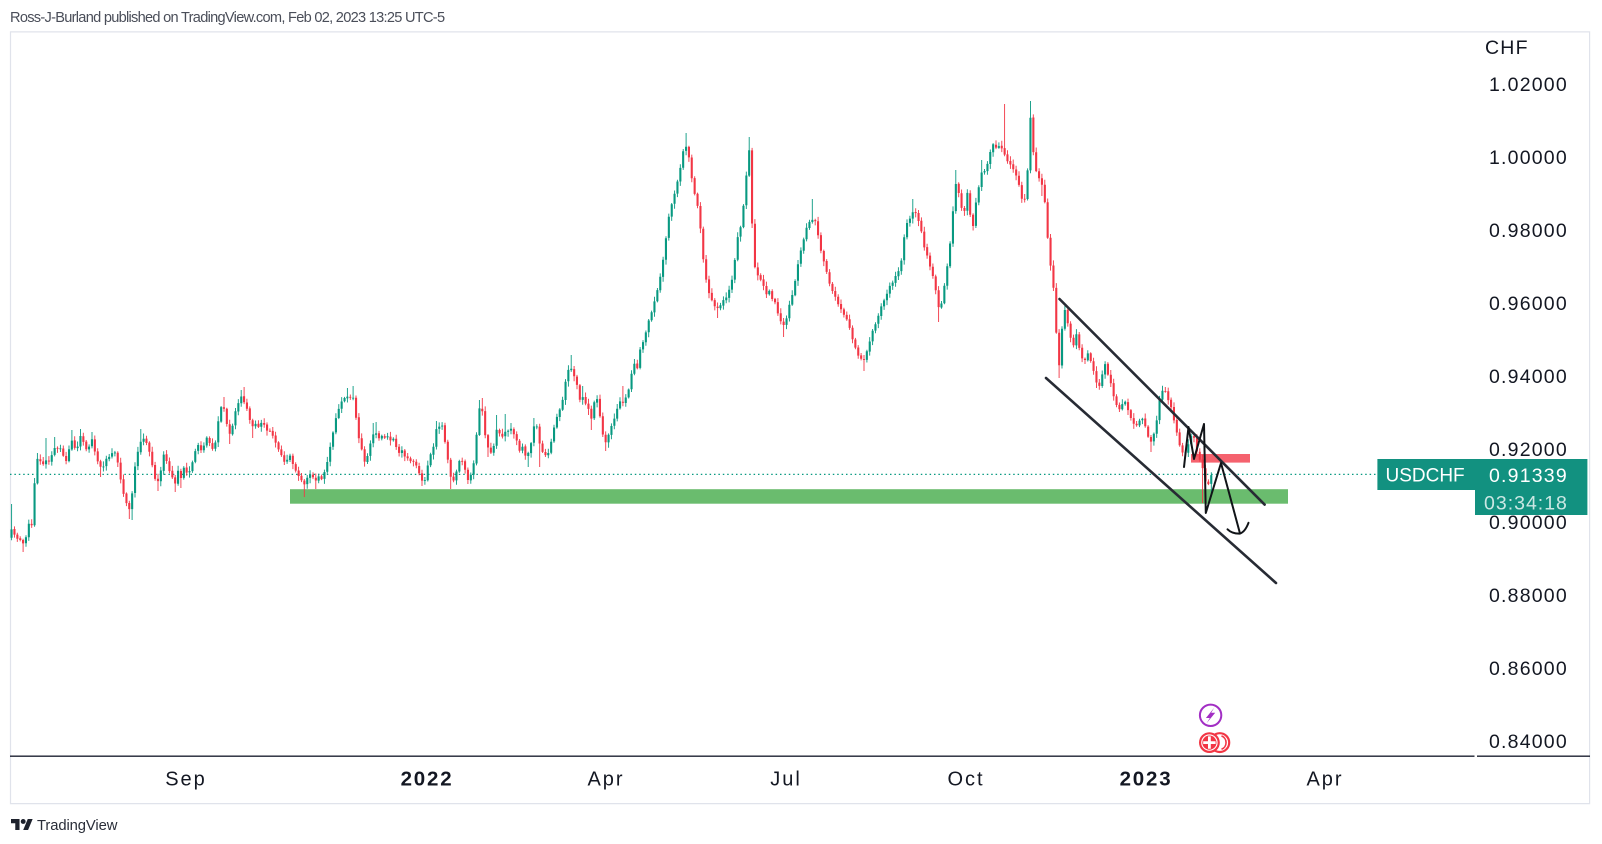 The image size is (1602, 844). I want to click on svg-text: 03:34:18, so click(1526, 504).